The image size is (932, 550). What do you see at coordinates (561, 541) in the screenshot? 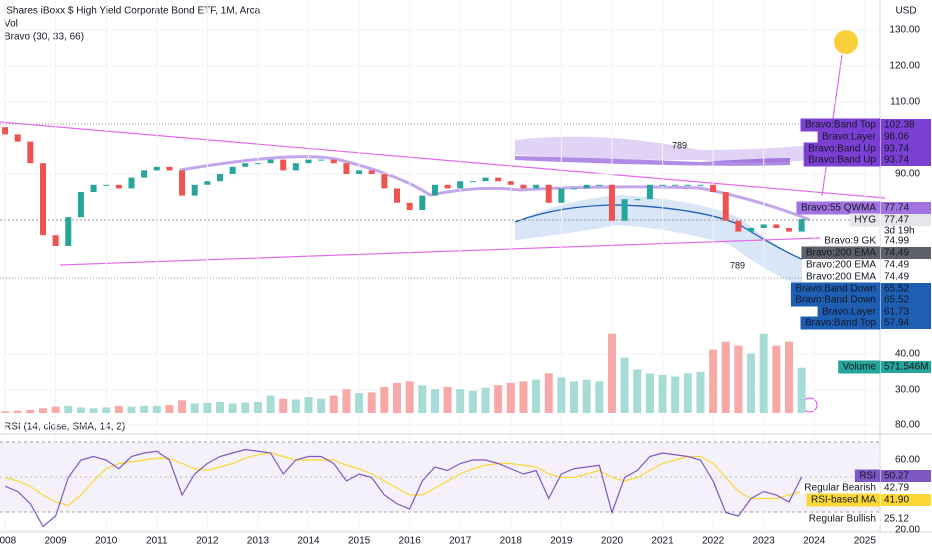
I see `x-tick-label: 2019` at bounding box center [561, 541].